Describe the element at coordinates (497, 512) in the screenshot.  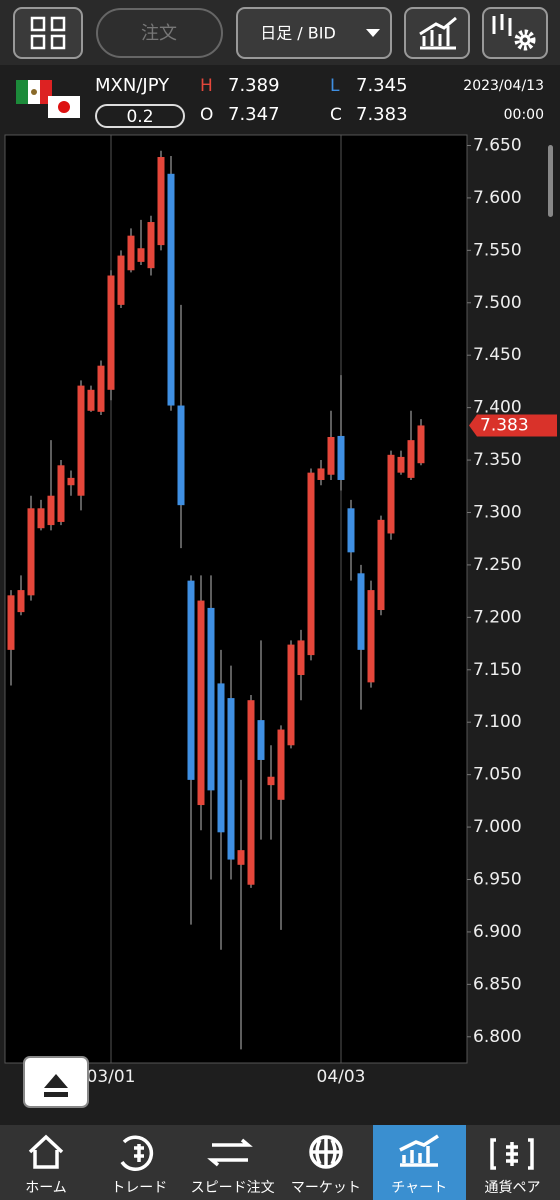
I see `y-tick-label: 7.300` at that location.